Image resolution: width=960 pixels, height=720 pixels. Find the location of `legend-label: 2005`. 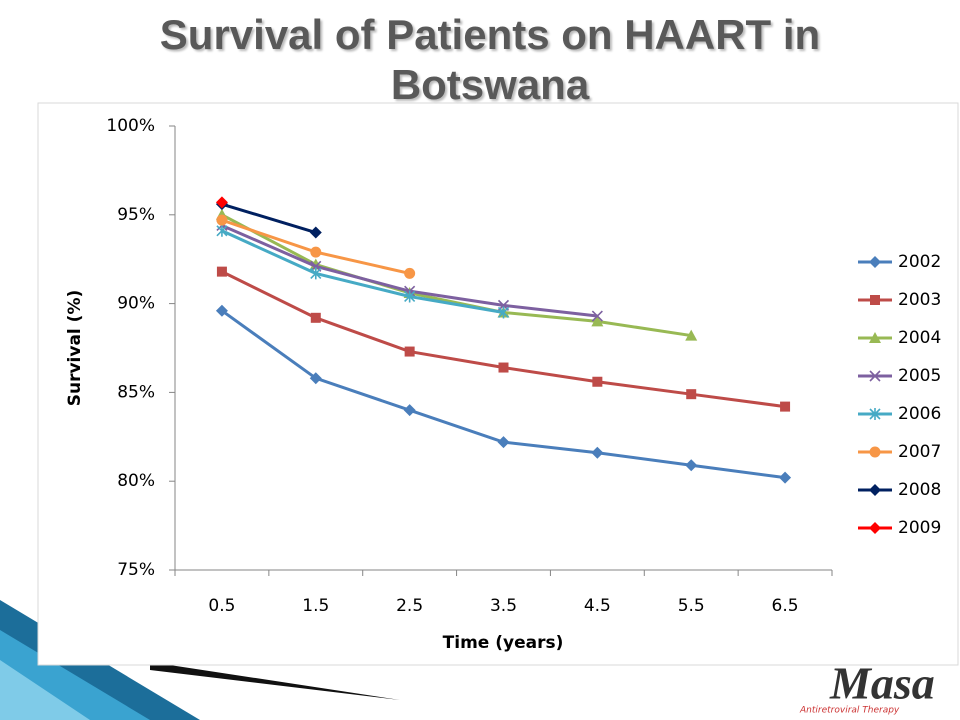

legend-label: 2005 is located at coordinates (919, 376).